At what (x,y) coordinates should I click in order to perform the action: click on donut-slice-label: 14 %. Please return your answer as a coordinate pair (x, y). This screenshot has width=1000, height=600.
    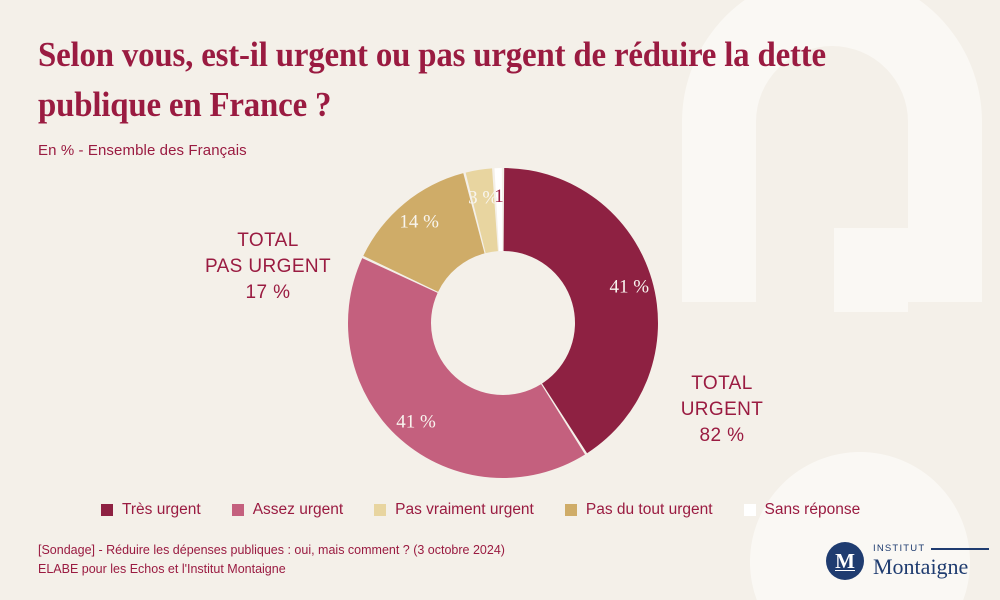
    Looking at the image, I should click on (419, 222).